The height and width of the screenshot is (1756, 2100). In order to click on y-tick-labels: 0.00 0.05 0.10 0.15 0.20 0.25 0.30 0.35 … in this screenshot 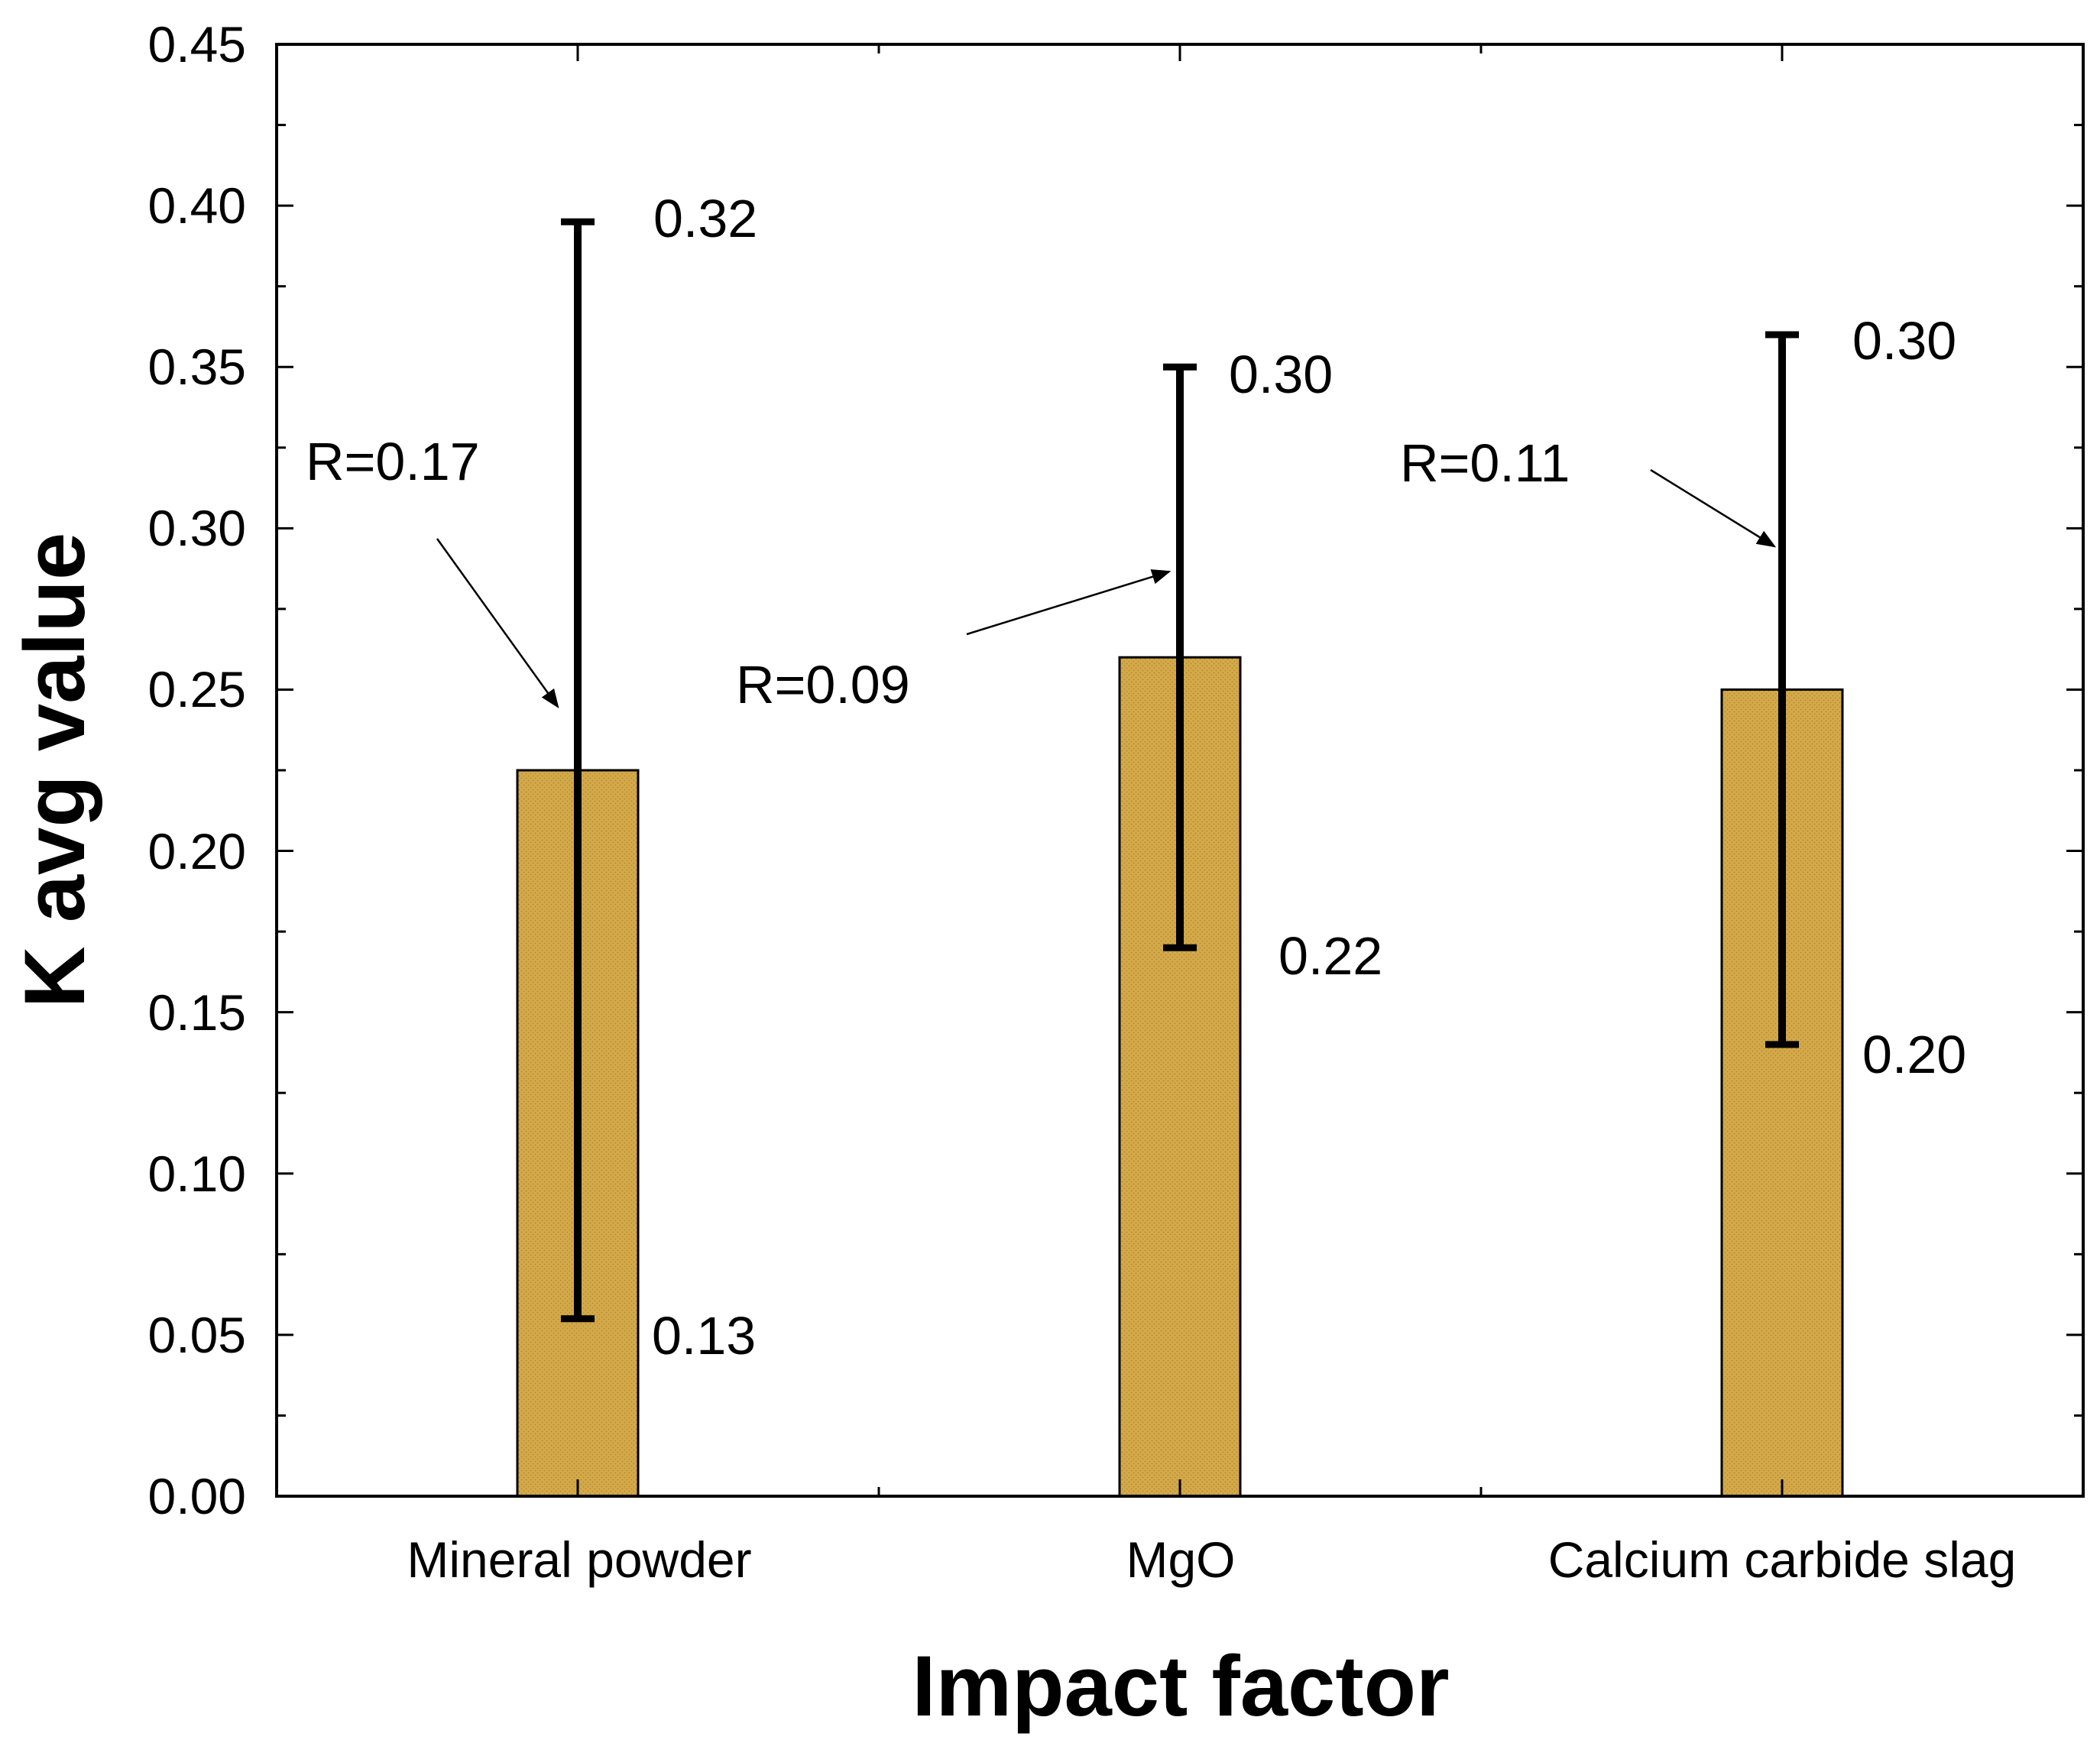, I will do `click(197, 770)`.